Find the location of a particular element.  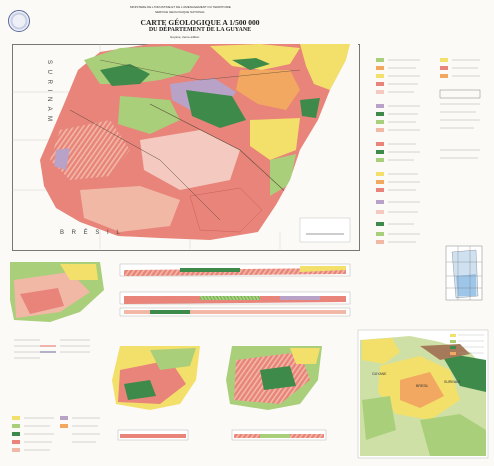

ministry-seal-icon is located at coordinates (19, 21).